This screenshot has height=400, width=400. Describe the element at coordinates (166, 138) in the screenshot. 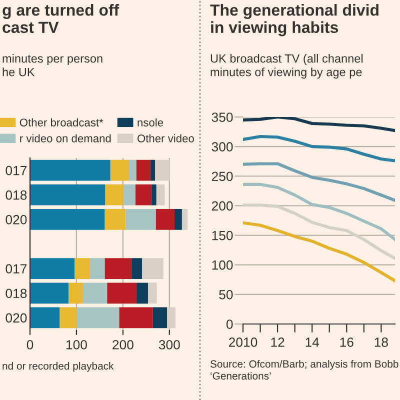

I see `legend-label: Other video` at that location.